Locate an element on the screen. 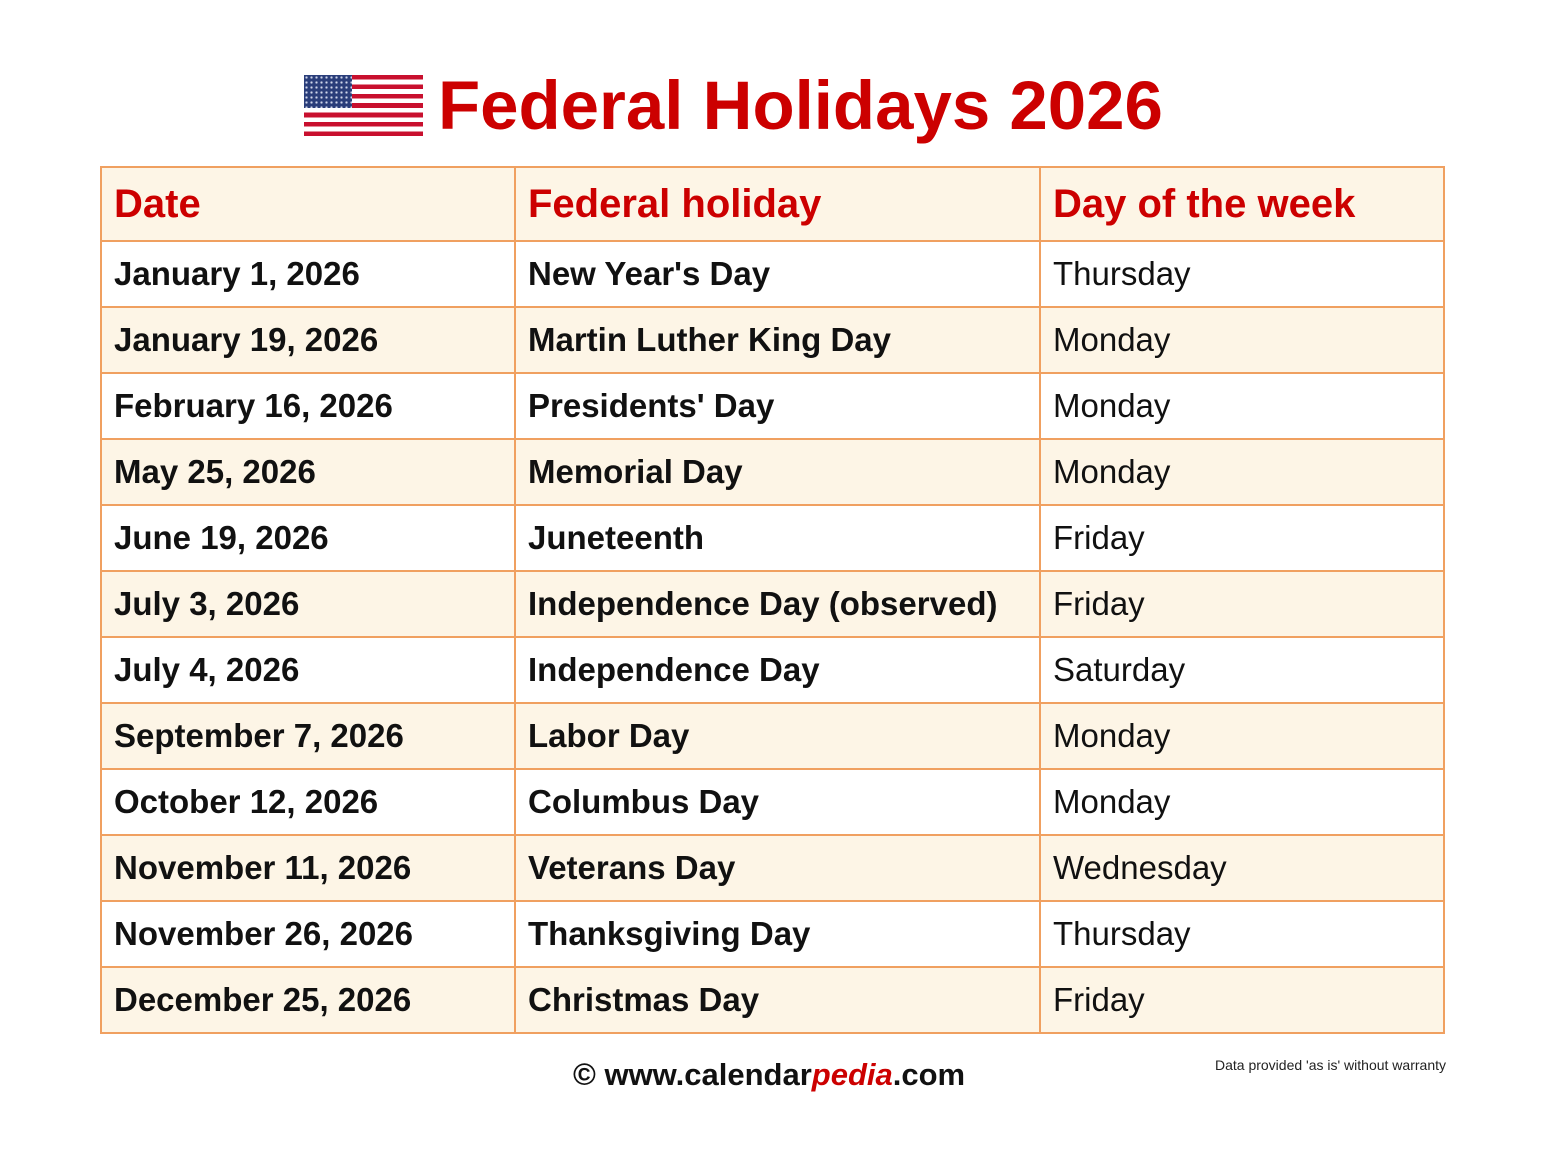 This screenshot has height=1167, width=1545. table-row: May 25, 2026 Memorial Day Monday is located at coordinates (772, 472).